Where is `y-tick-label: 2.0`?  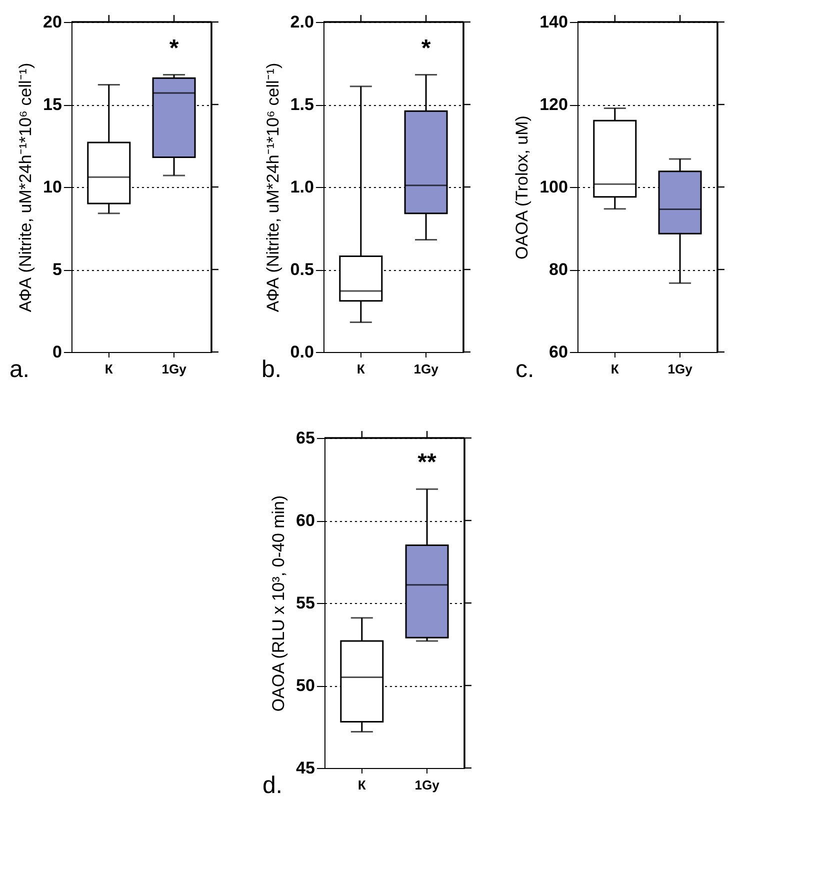 y-tick-label: 2.0 is located at coordinates (302, 22).